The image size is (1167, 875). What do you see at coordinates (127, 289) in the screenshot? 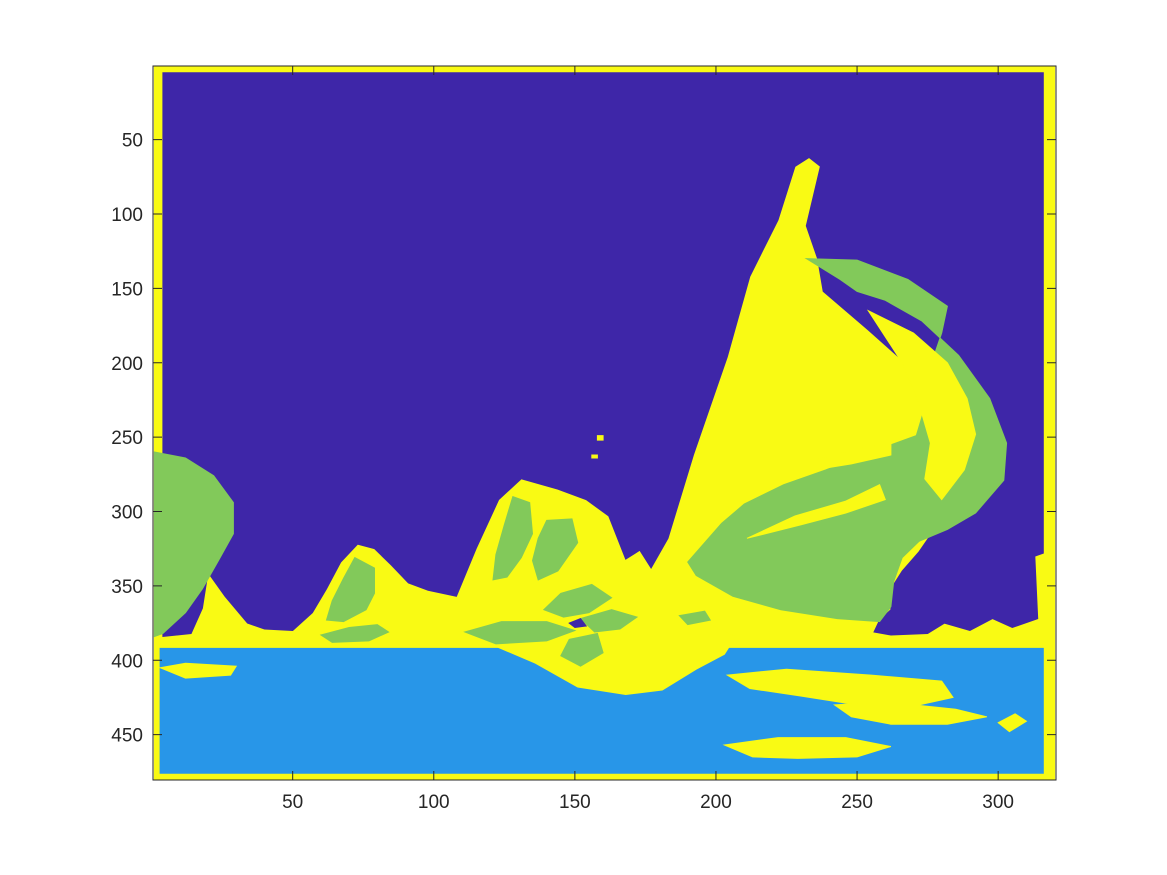
I see `y-tick-label: 150` at bounding box center [127, 289].